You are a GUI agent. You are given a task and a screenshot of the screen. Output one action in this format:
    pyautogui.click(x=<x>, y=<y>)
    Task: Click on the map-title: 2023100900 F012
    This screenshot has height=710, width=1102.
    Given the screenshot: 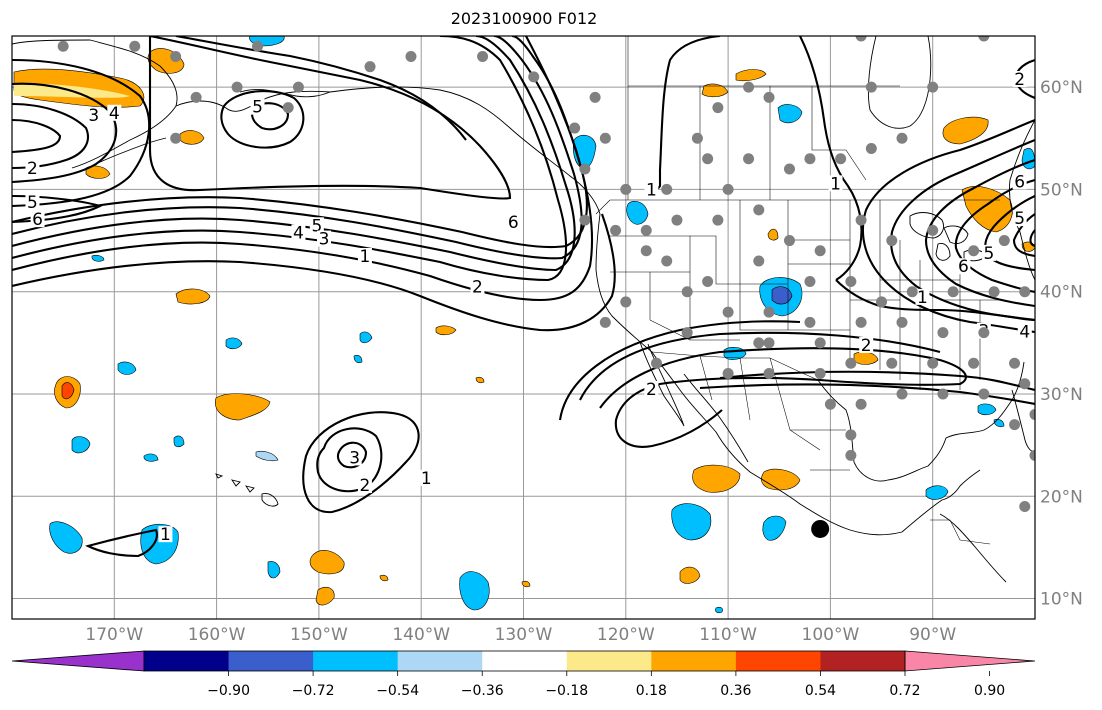 What is the action you would take?
    pyautogui.click(x=524, y=18)
    